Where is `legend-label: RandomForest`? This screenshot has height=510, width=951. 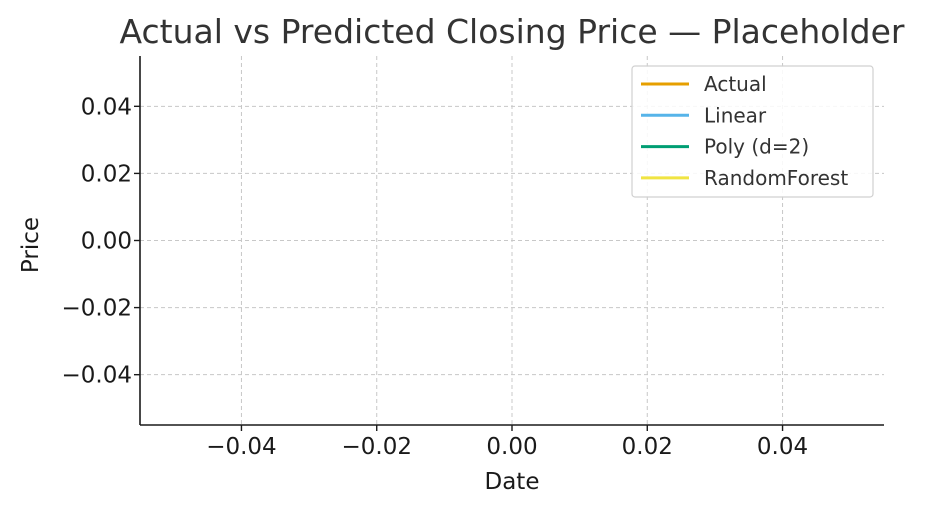
legend-label: RandomForest is located at coordinates (776, 178).